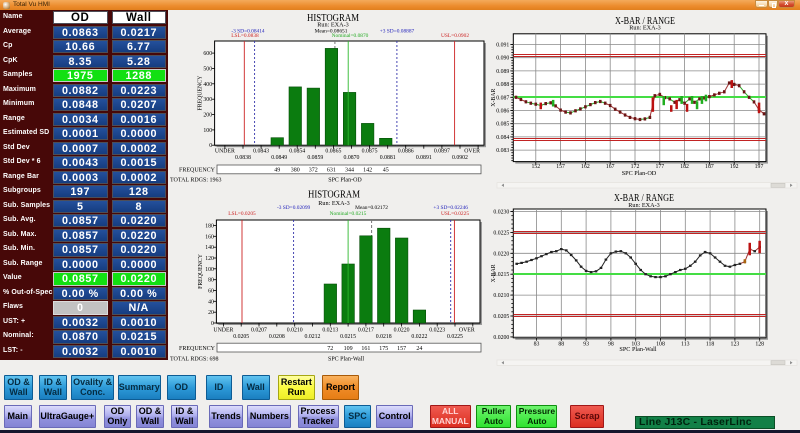 The image size is (800, 433). What do you see at coordinates (537, 345) in the screenshot?
I see `svg-text: 83` at bounding box center [537, 345].